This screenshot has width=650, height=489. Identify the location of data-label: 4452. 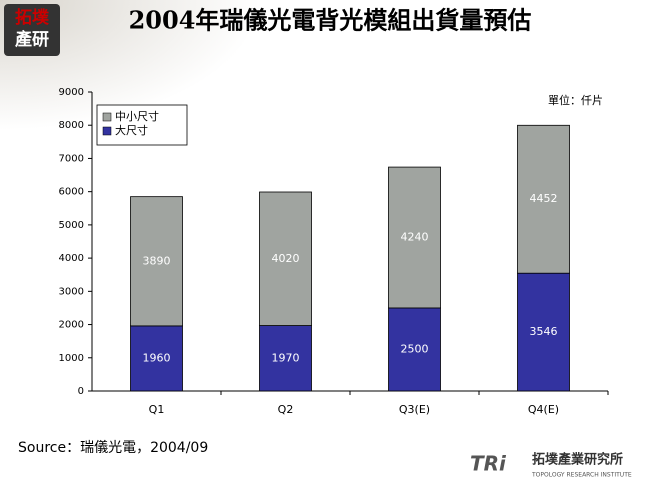
(544, 198).